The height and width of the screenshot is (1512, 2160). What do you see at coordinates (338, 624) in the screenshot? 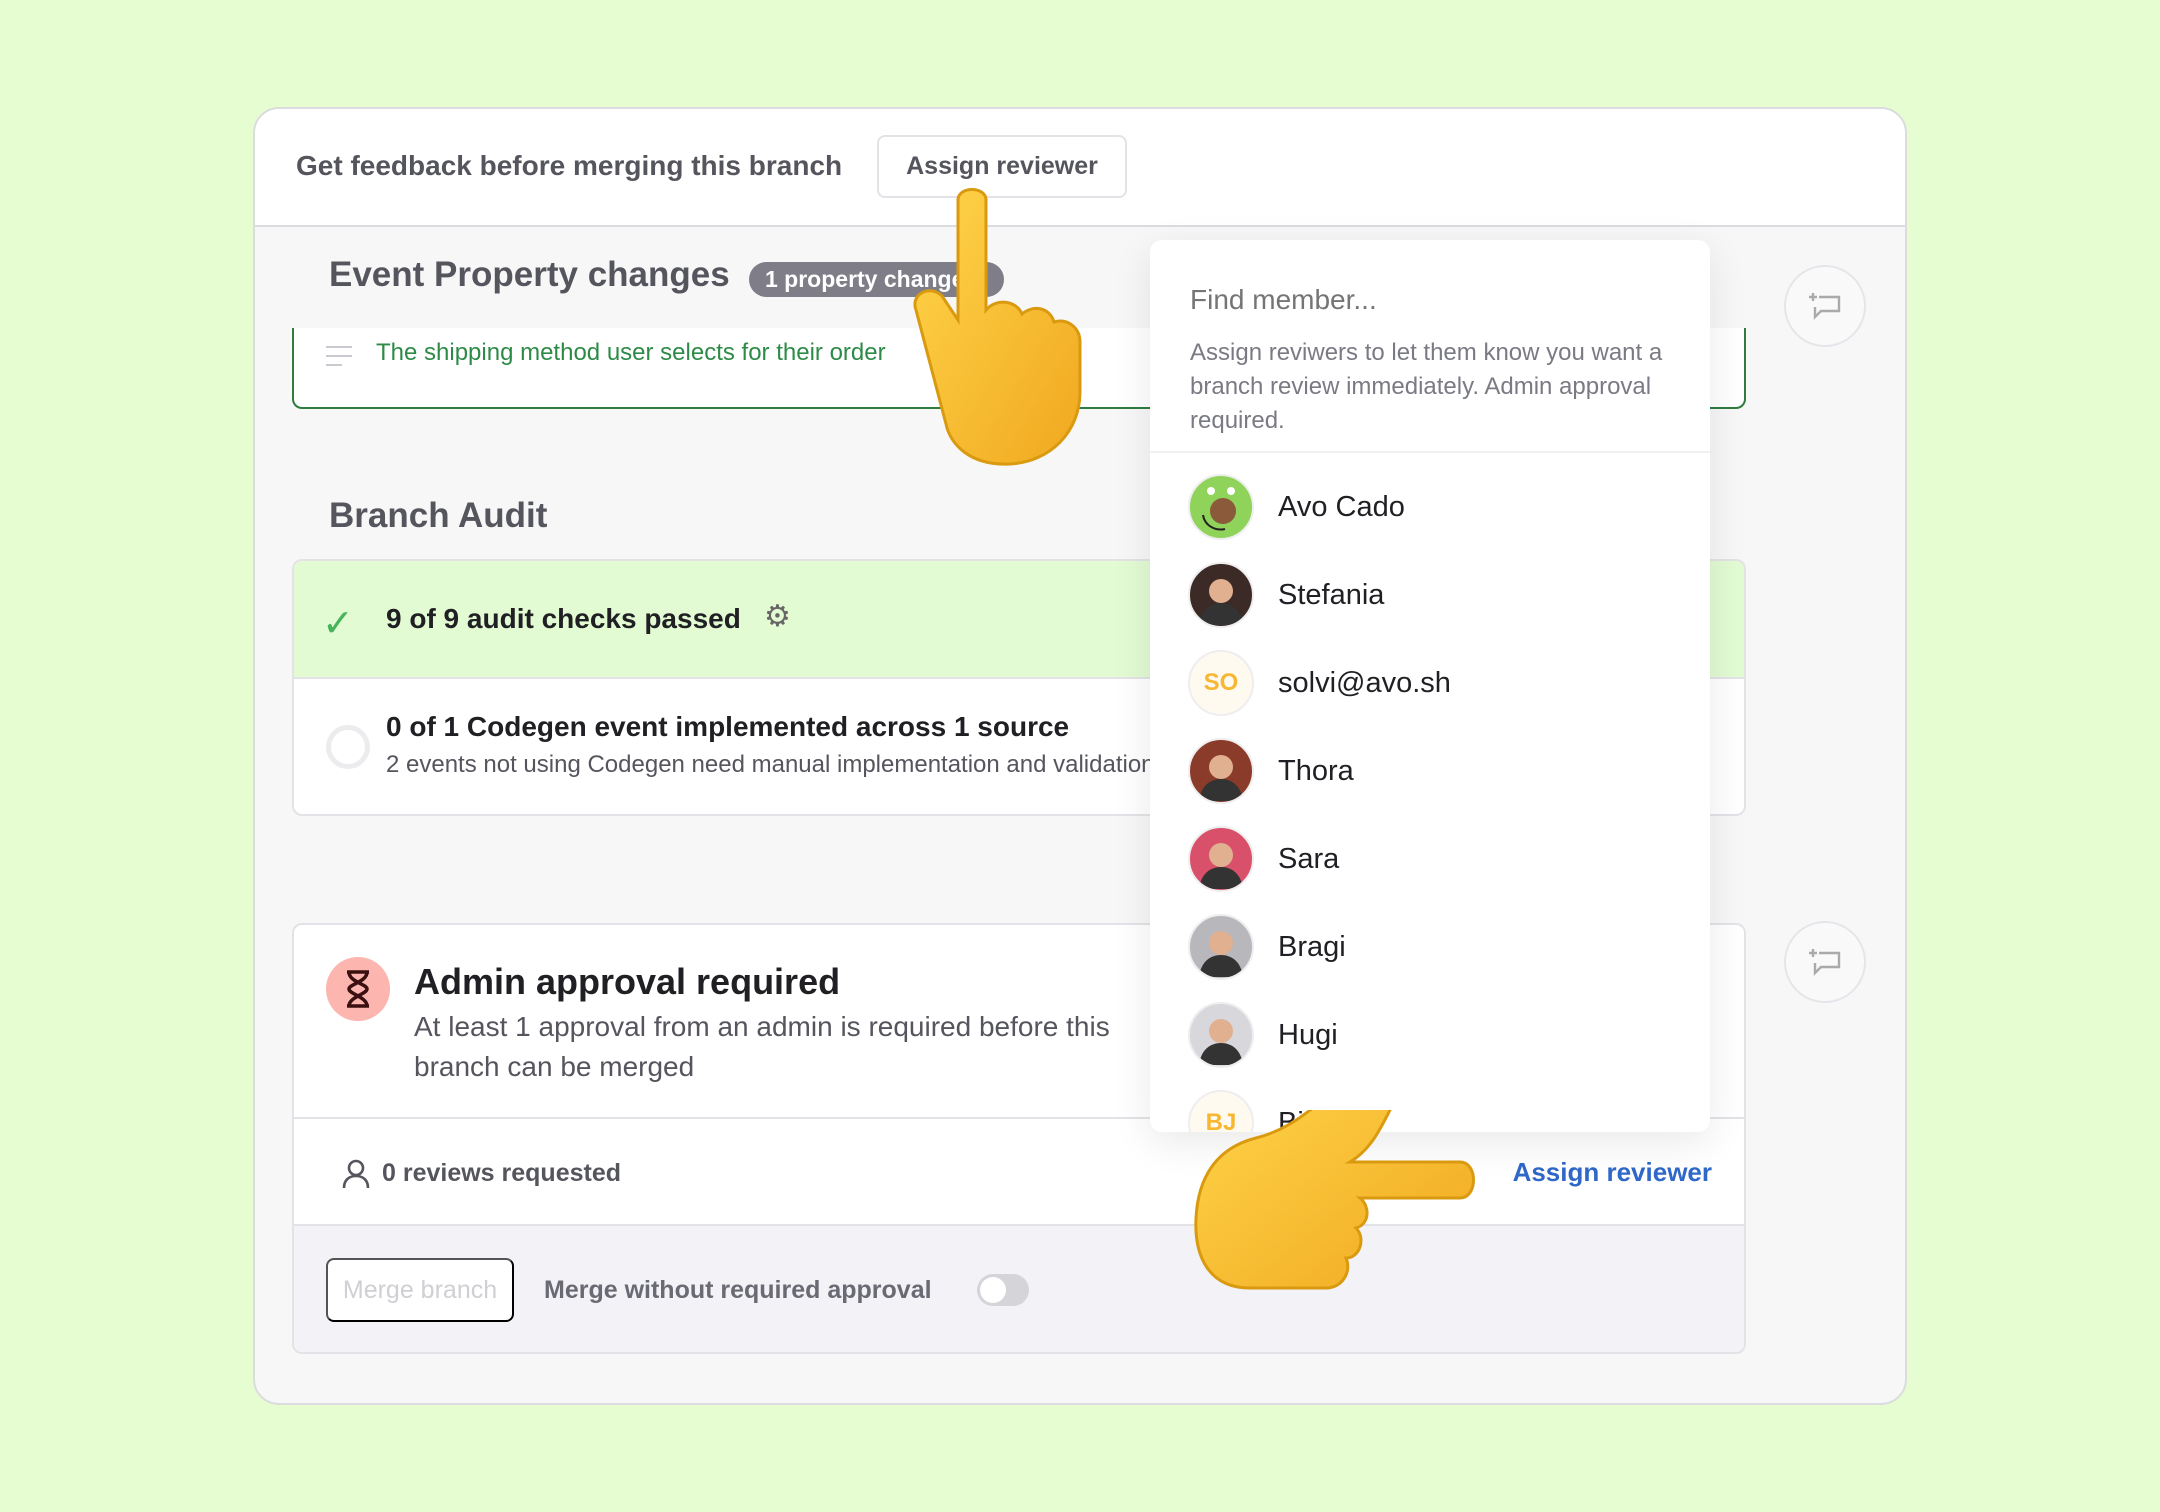
I see `check-icon: ✓` at bounding box center [338, 624].